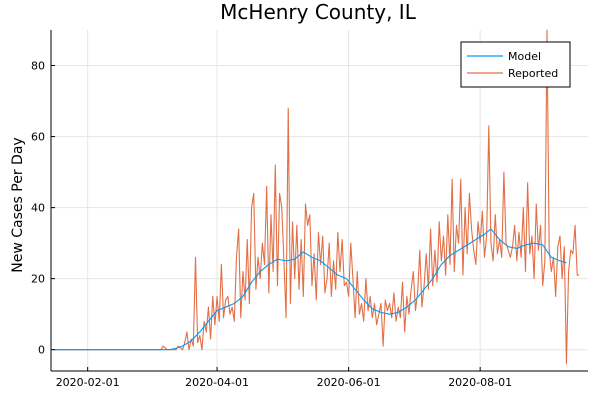 Image resolution: width=600 pixels, height=404 pixels. I want to click on y-tick-label: 20, so click(38, 279).